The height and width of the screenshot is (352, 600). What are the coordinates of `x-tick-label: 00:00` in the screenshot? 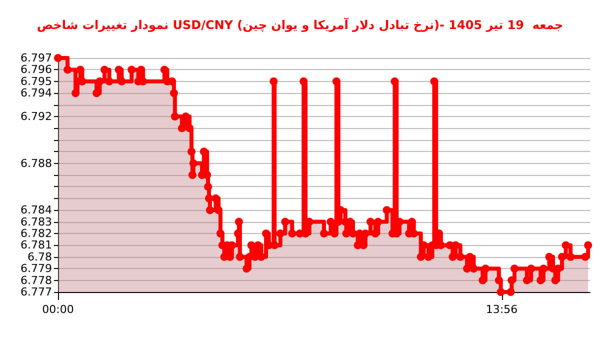 It's located at (58, 309).